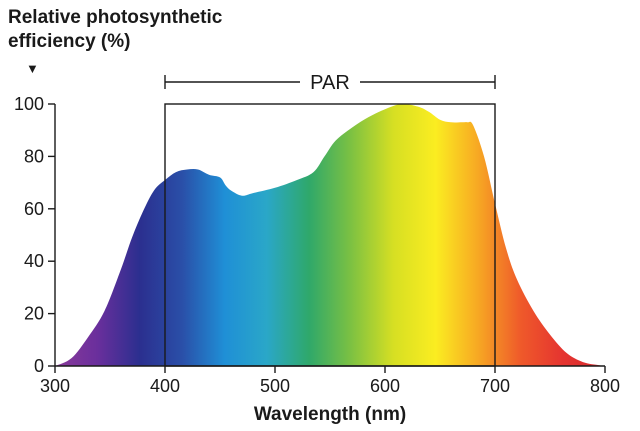 The height and width of the screenshot is (431, 640). What do you see at coordinates (34, 261) in the screenshot?
I see `y-tick-label: 40` at bounding box center [34, 261].